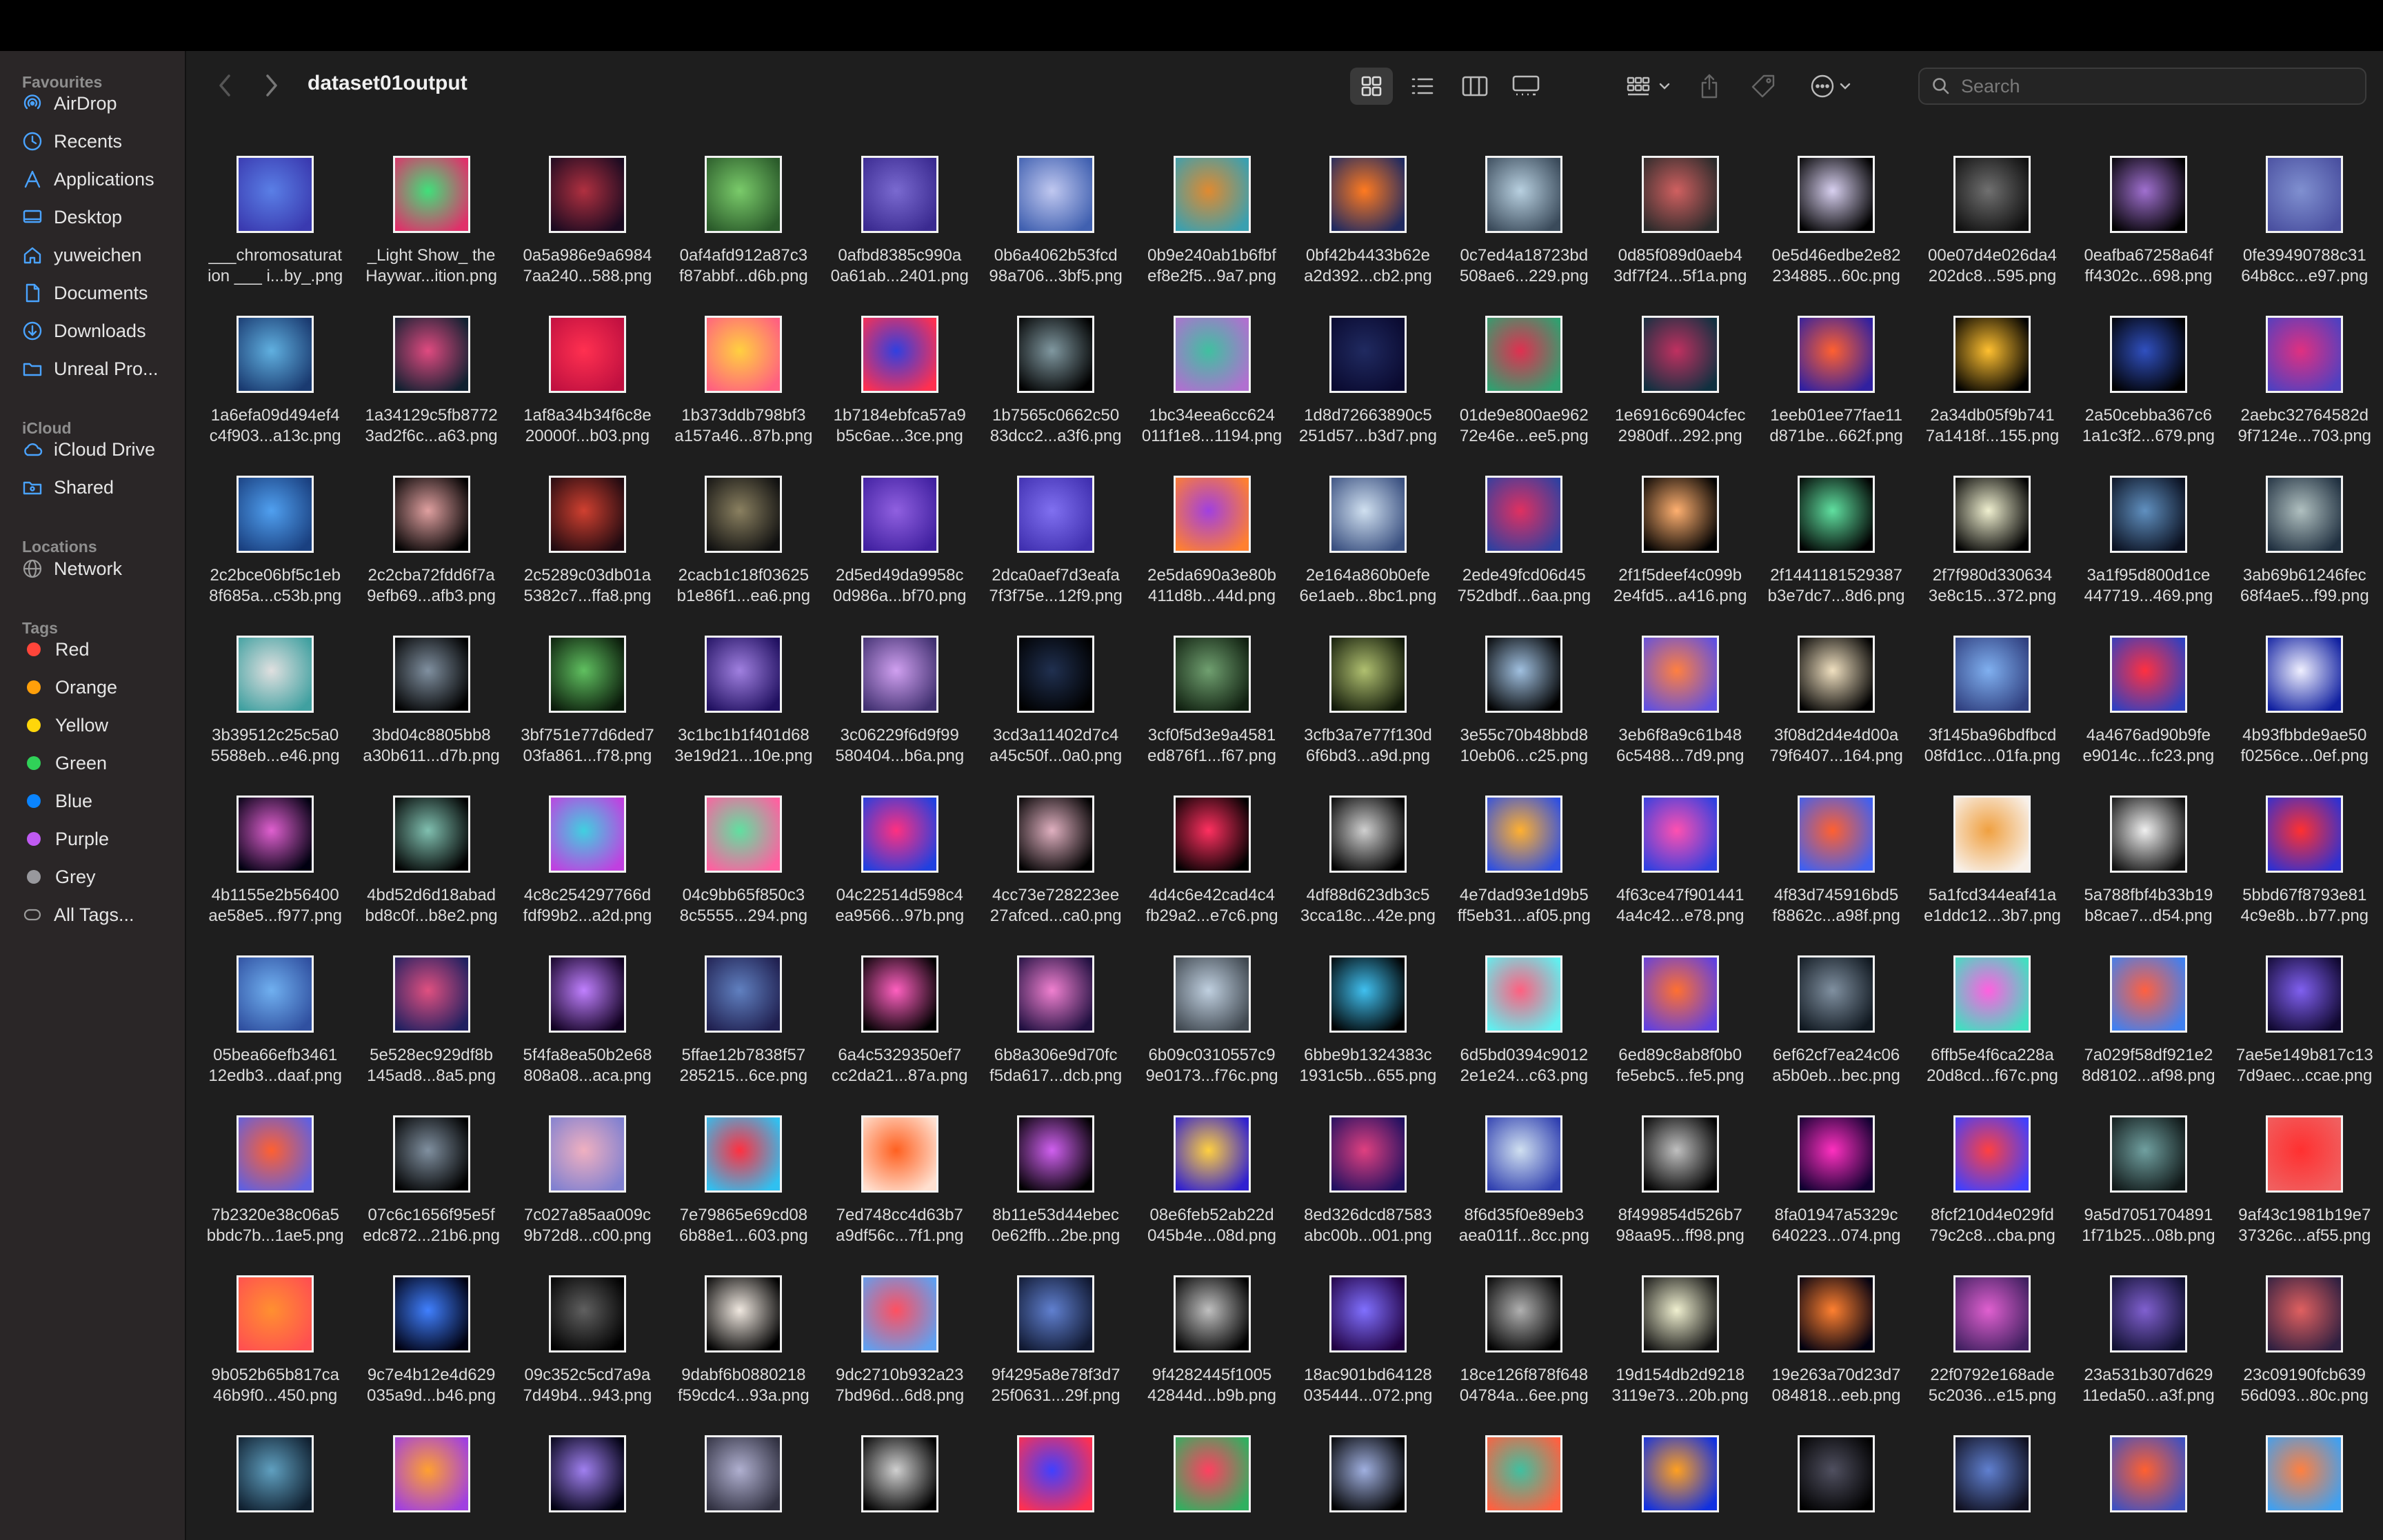 The height and width of the screenshot is (1540, 2383). I want to click on file-item: 2e5da690a3e80b 411d8b...44d.png, so click(1211, 554).